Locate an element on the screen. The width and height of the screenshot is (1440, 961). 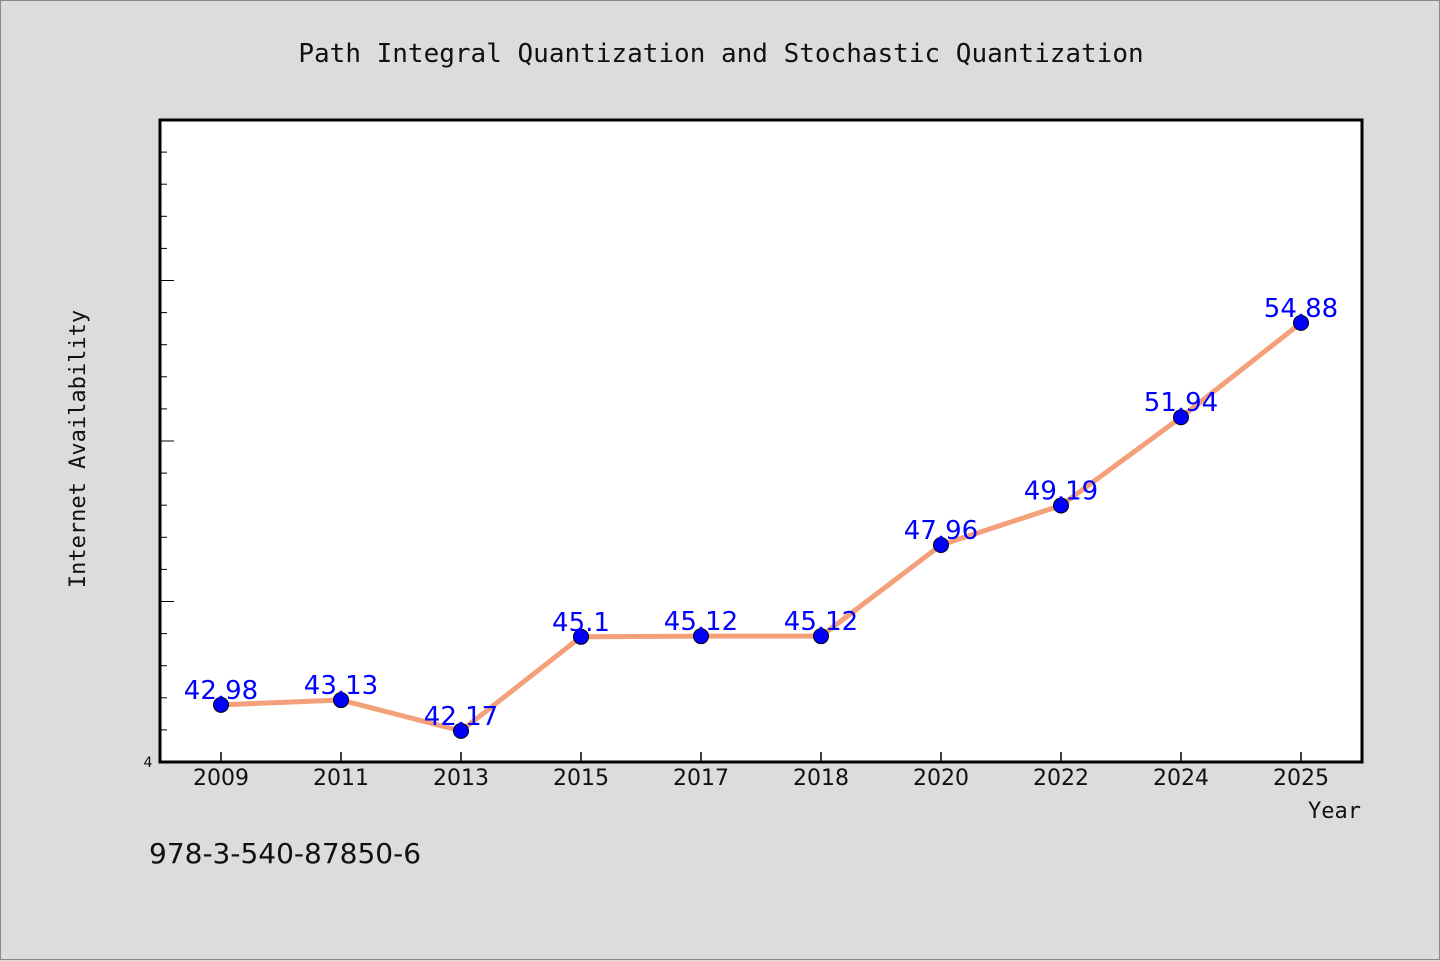
y-axis-ticks is located at coordinates (167, 457).